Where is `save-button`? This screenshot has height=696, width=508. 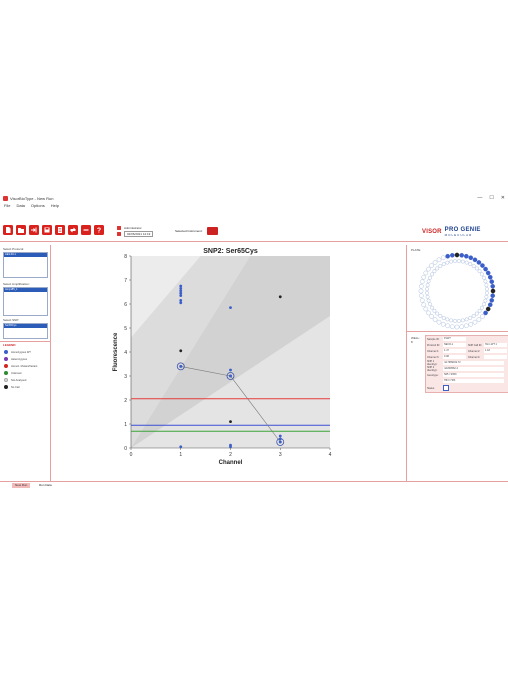
save-button is located at coordinates (47, 230).